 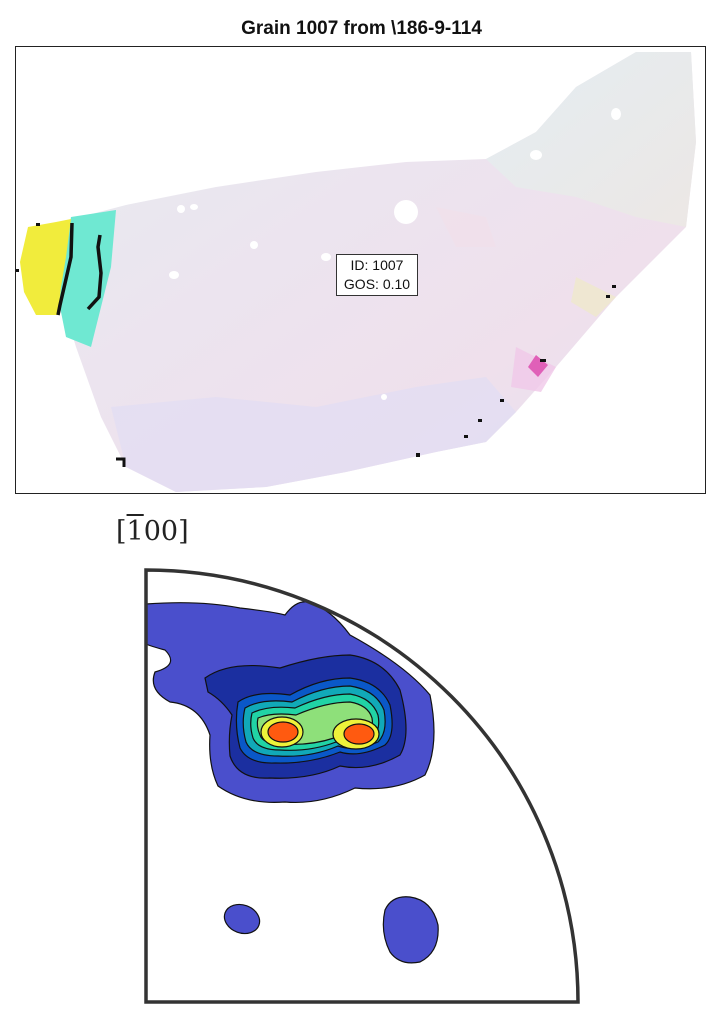 What do you see at coordinates (283, 732) in the screenshot?
I see `contour-level-8a` at bounding box center [283, 732].